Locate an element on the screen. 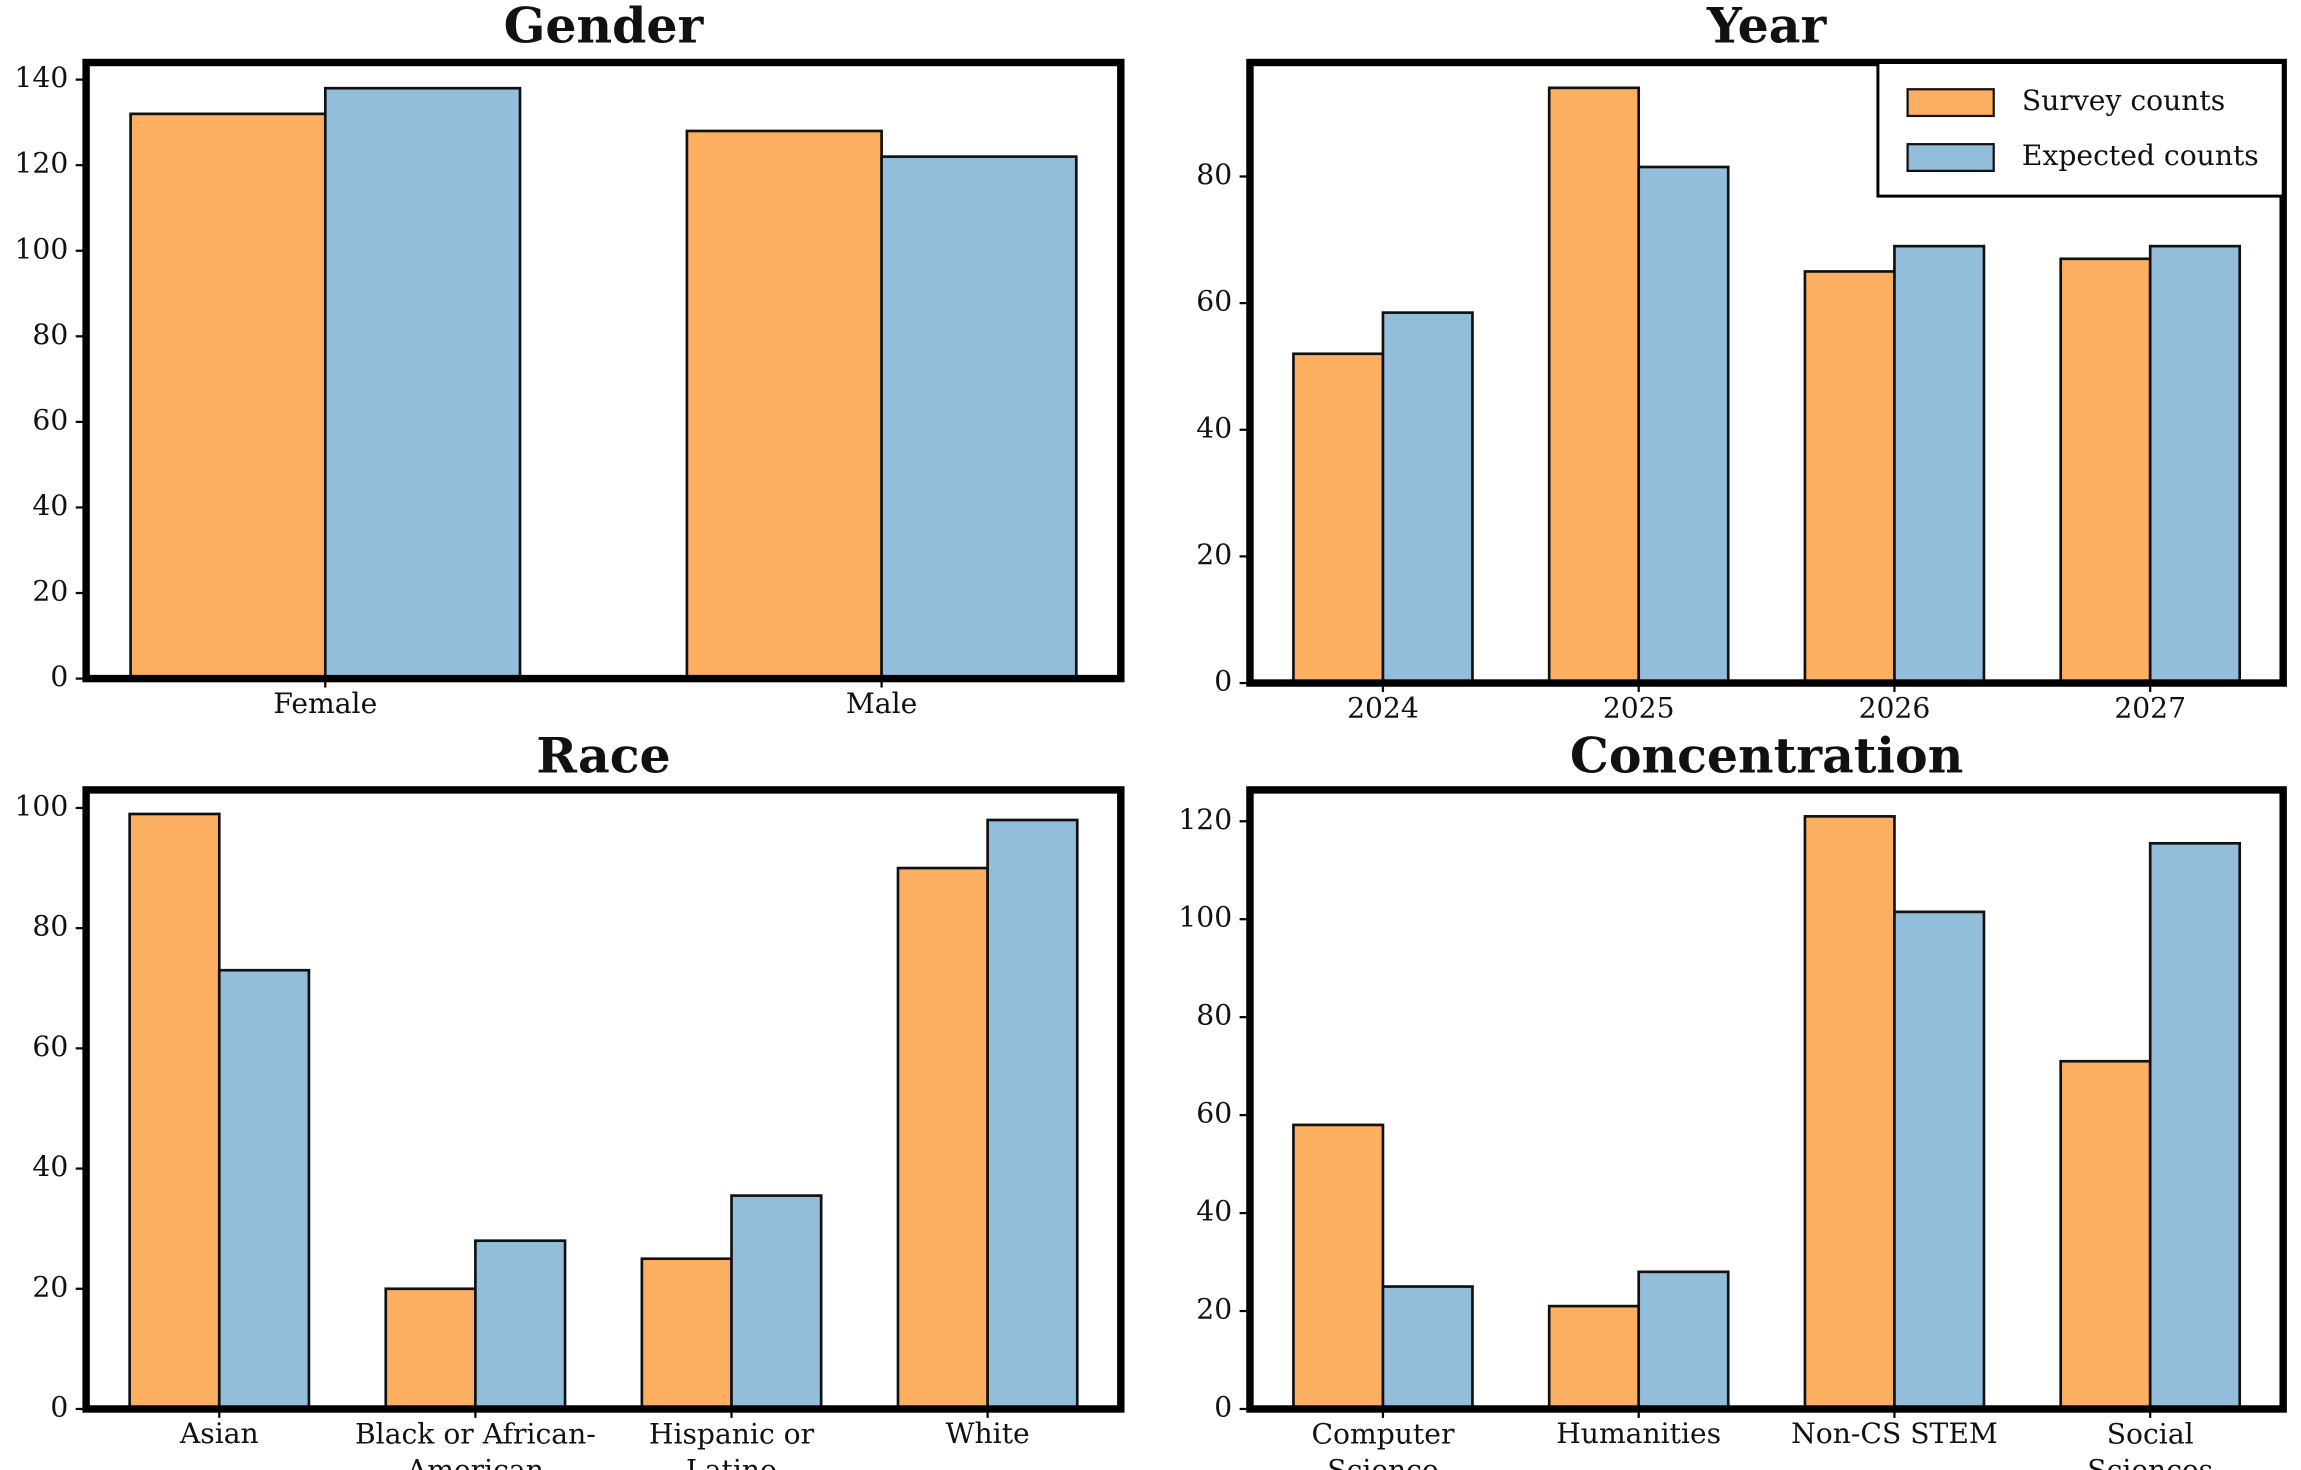 The height and width of the screenshot is (1470, 2301). legend-label: Expected counts is located at coordinates (2140, 155).